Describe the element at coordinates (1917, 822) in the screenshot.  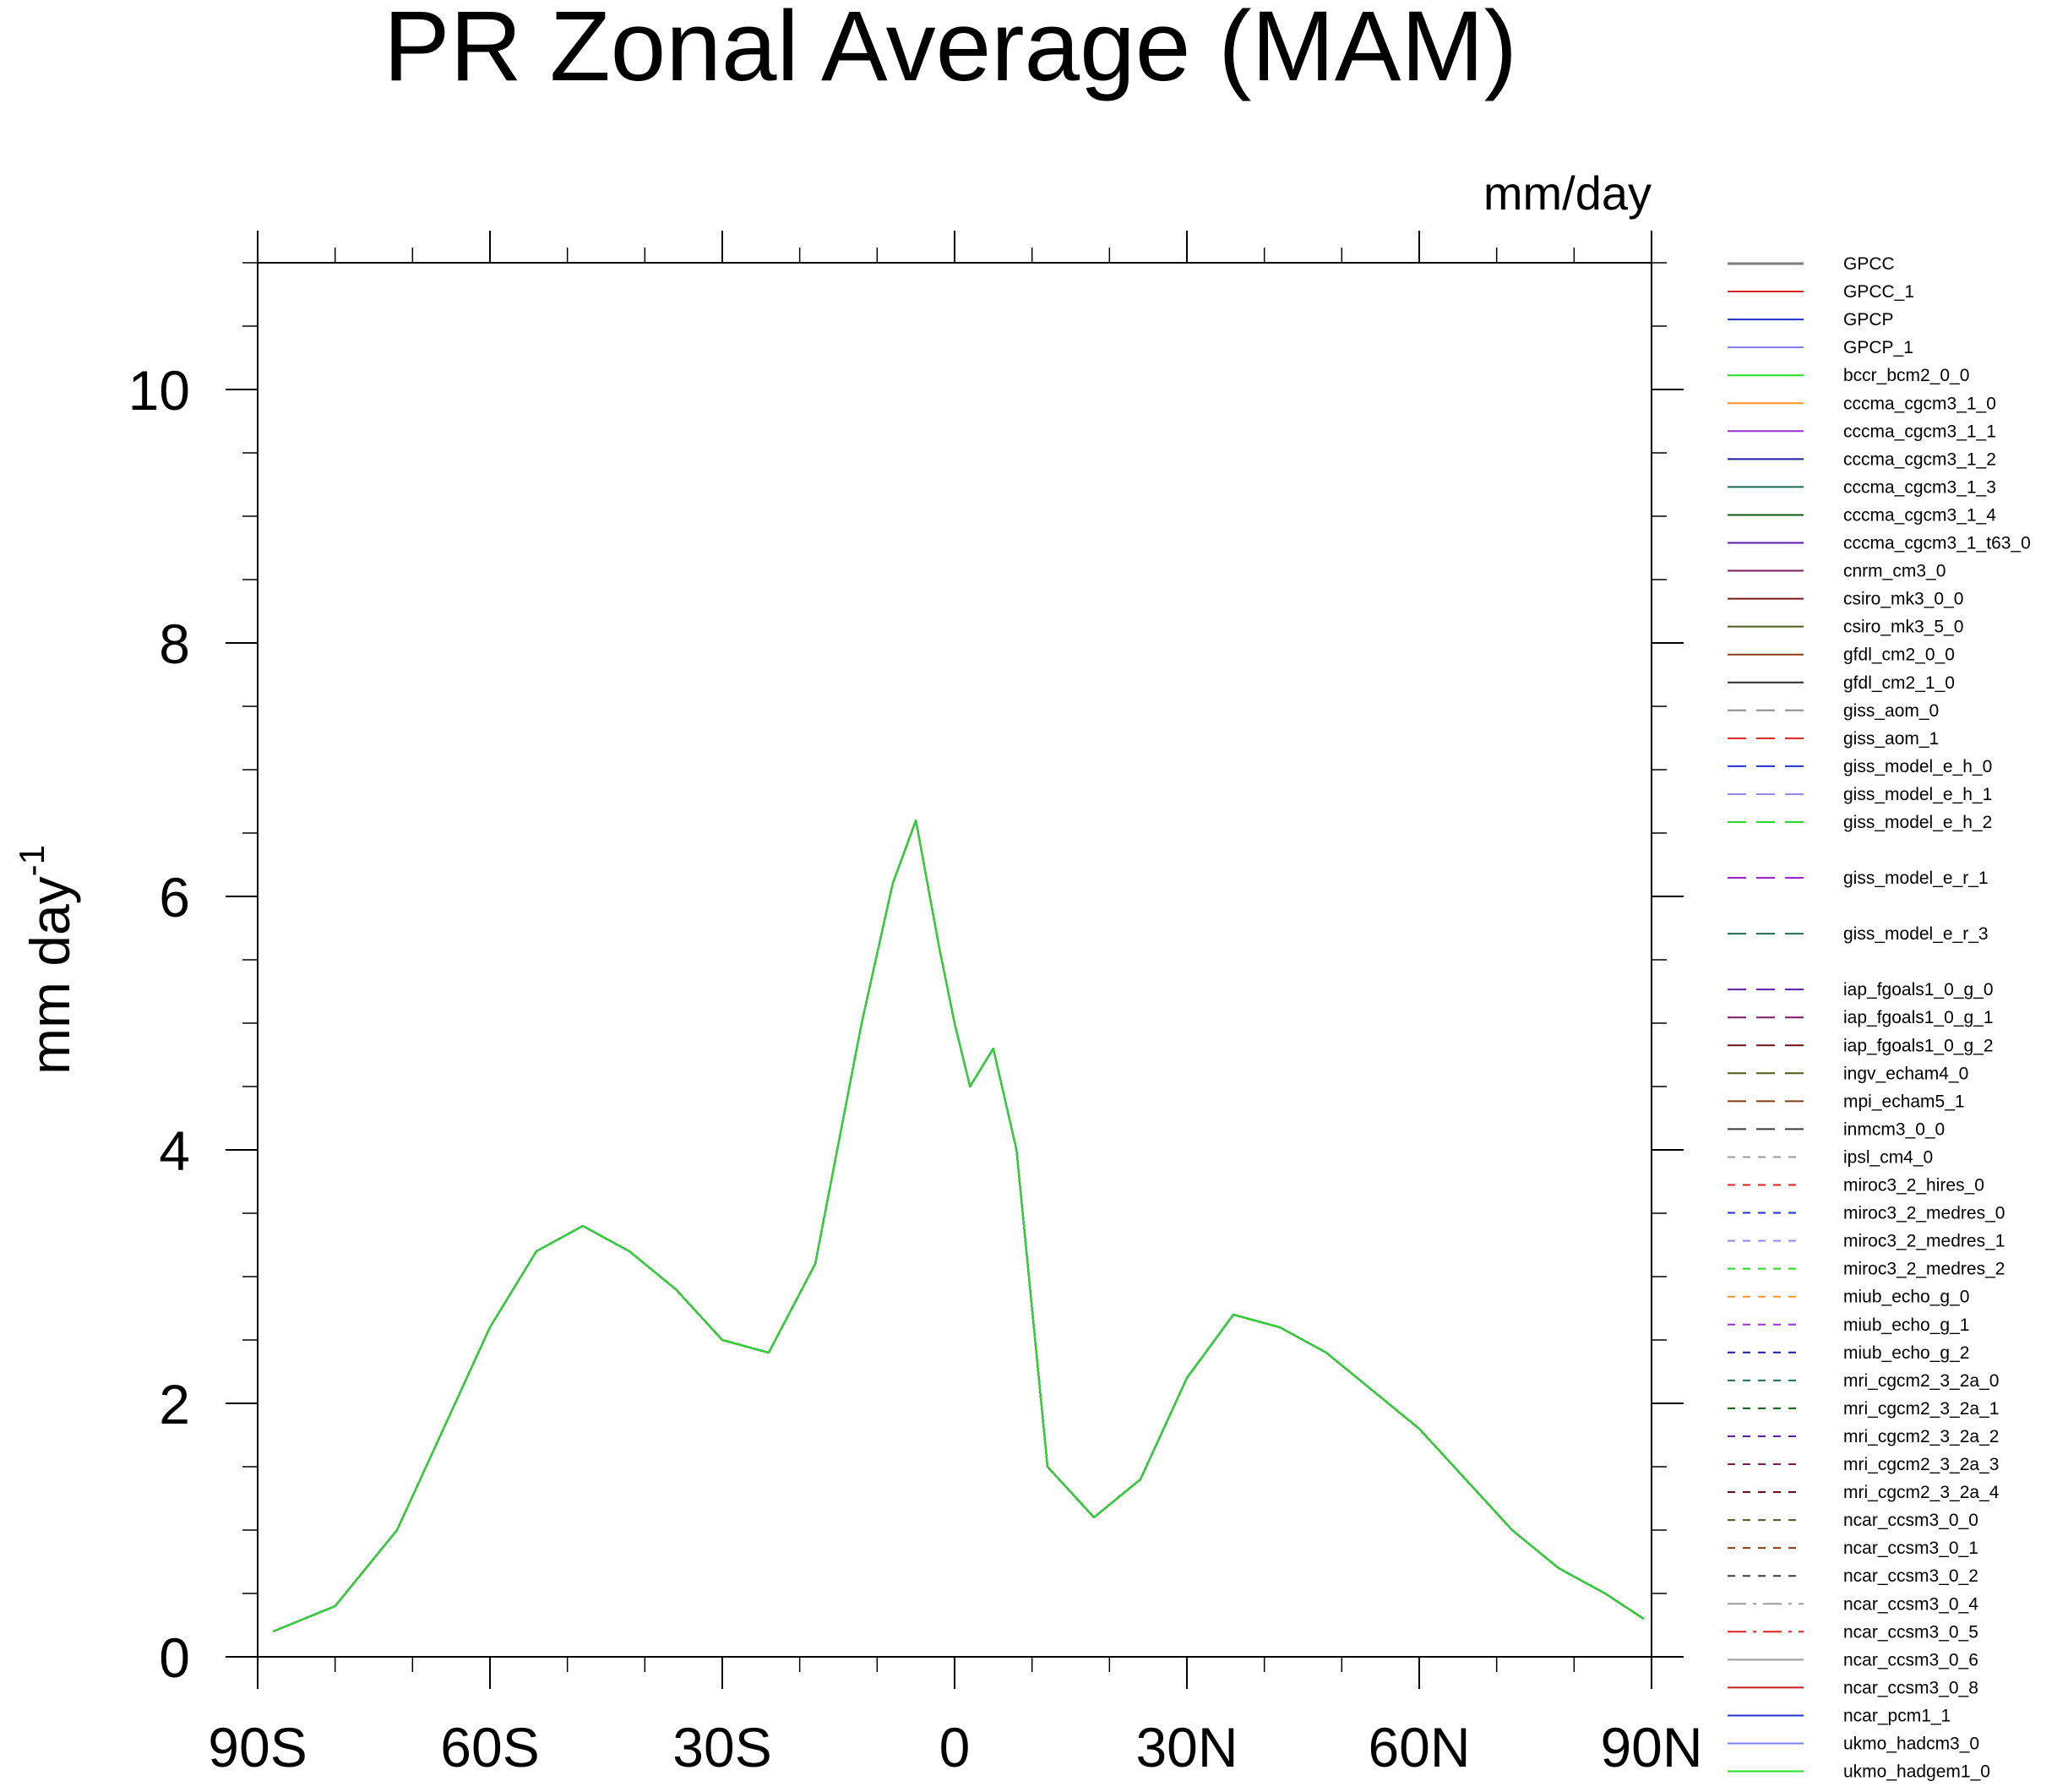
I see `legend-label: giss_model_e_h_2` at that location.